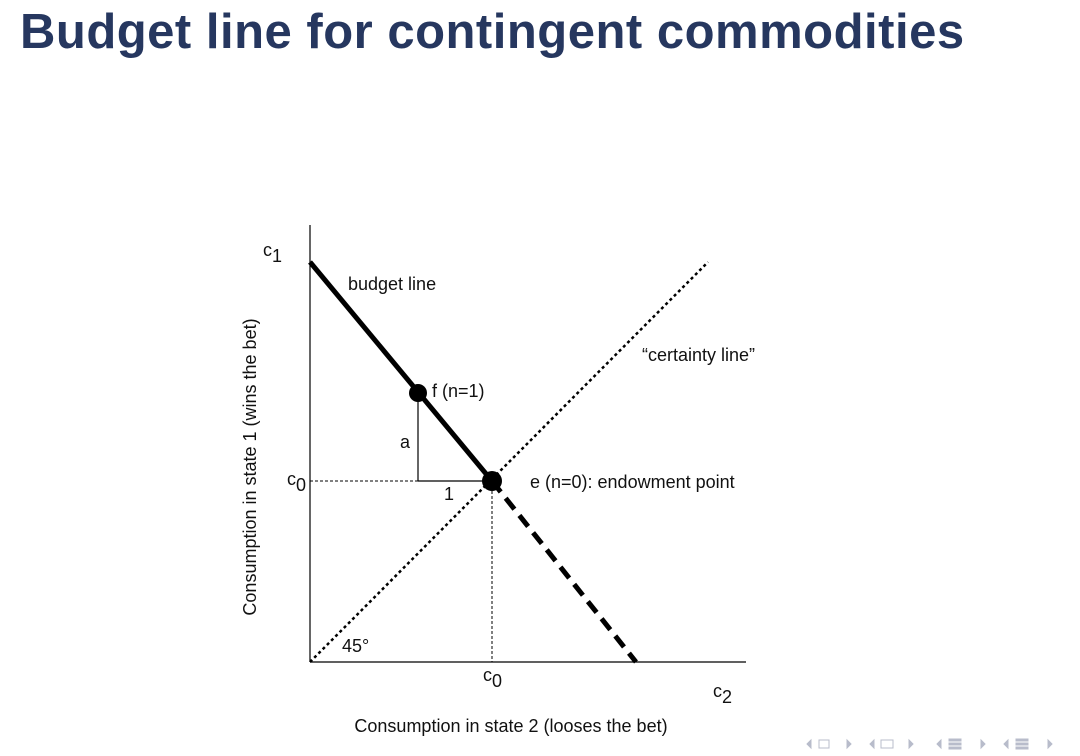 This screenshot has height=756, width=1080. Describe the element at coordinates (492, 678) in the screenshot. I see `c0-x-label: c0` at that location.